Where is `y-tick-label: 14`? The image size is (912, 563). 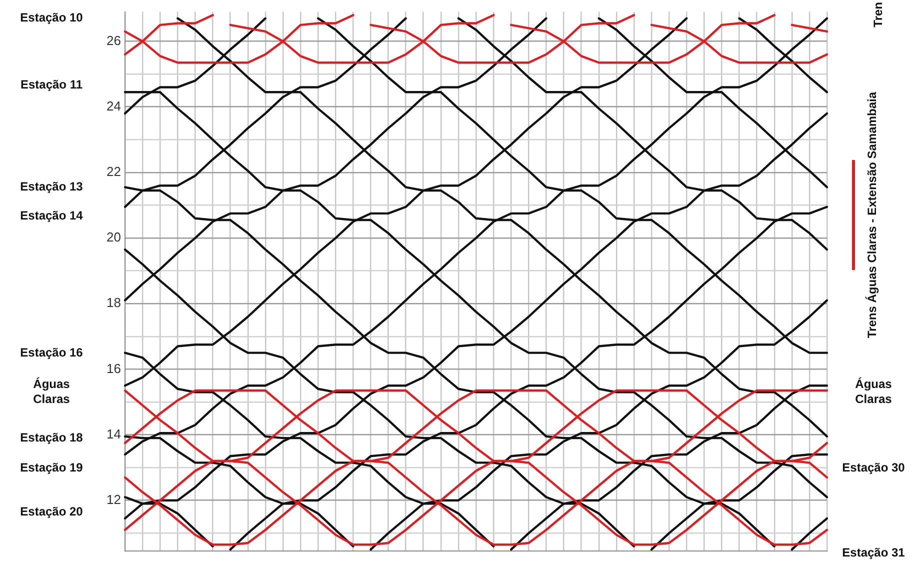 y-tick-label: 14 is located at coordinates (113, 434).